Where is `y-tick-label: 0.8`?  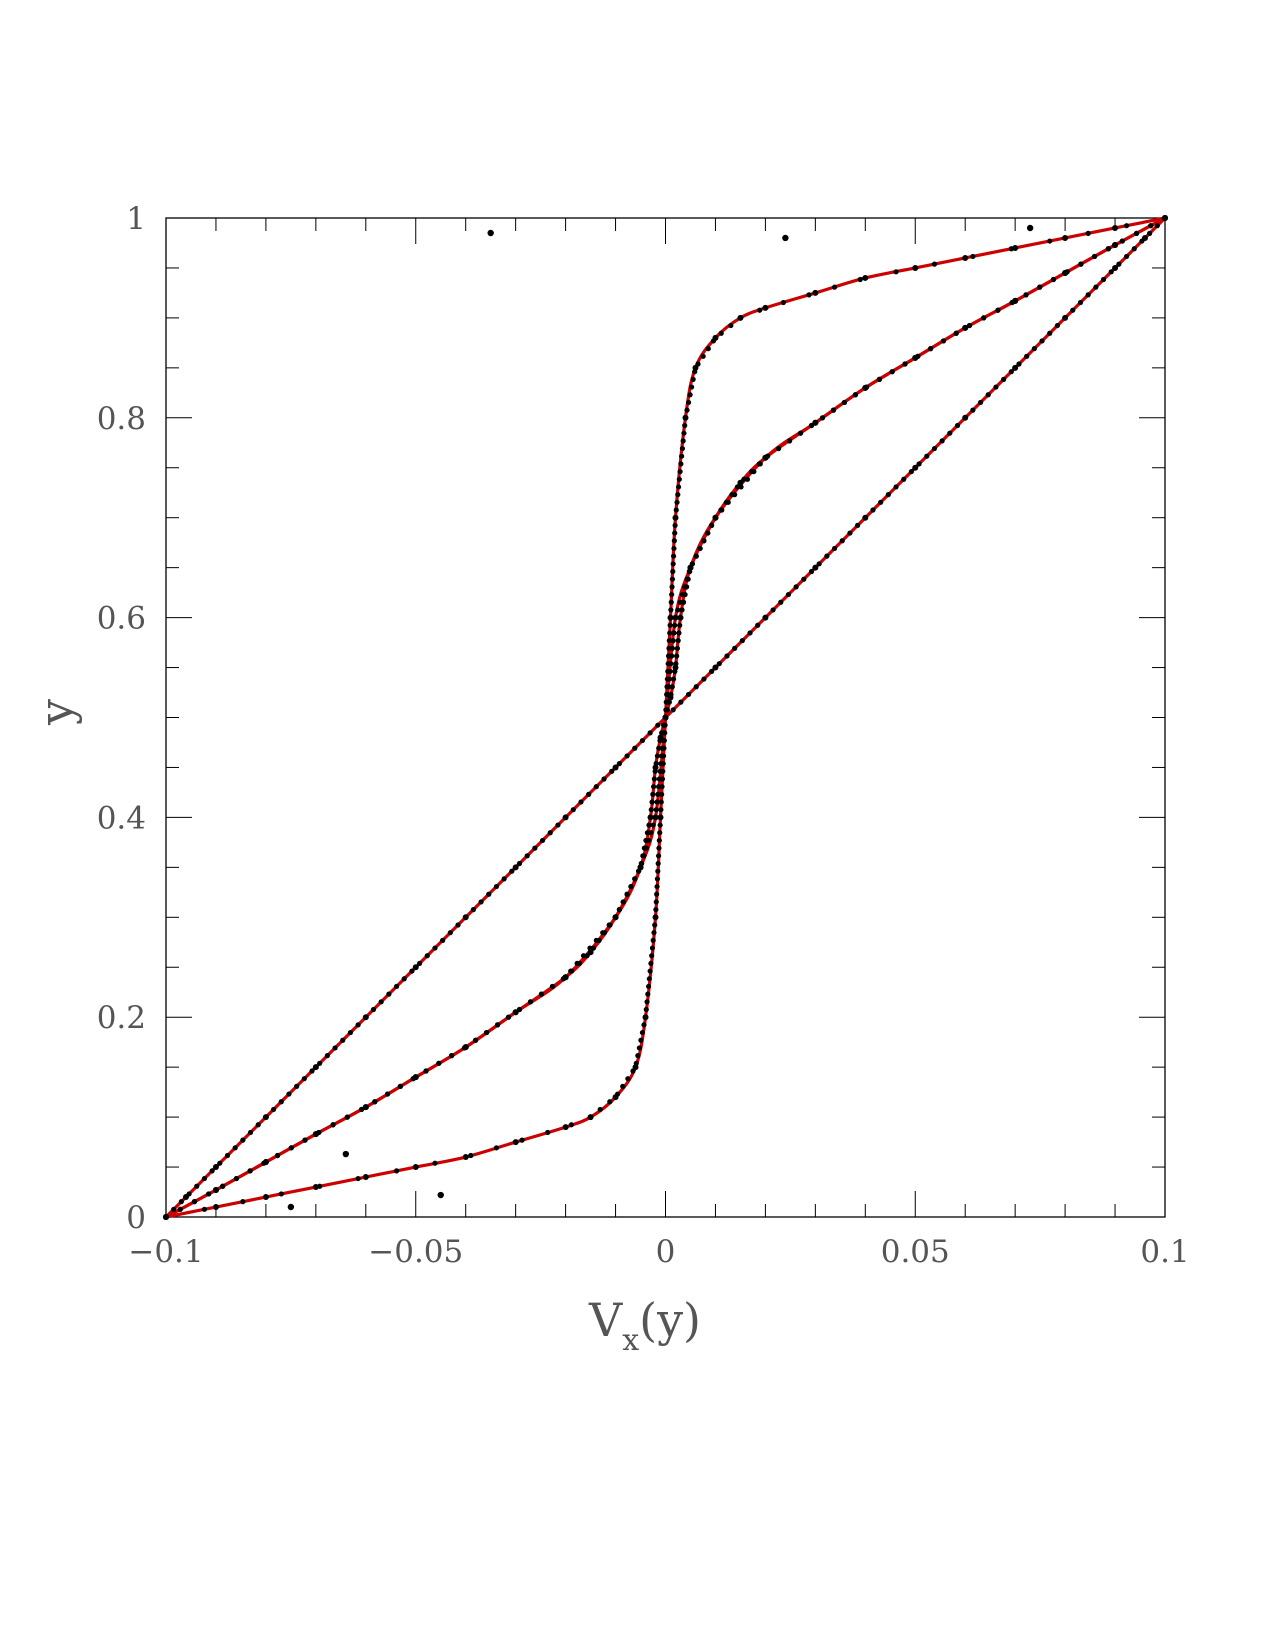
y-tick-label: 0.8 is located at coordinates (121, 419).